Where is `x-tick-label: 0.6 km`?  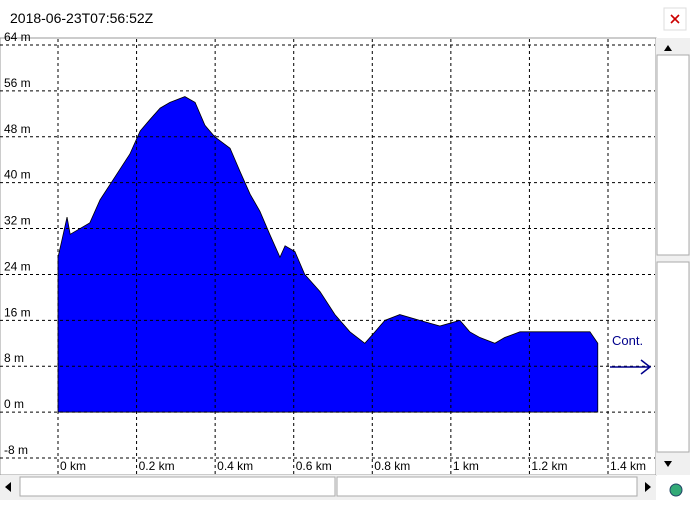
x-tick-label: 0.6 km is located at coordinates (314, 466).